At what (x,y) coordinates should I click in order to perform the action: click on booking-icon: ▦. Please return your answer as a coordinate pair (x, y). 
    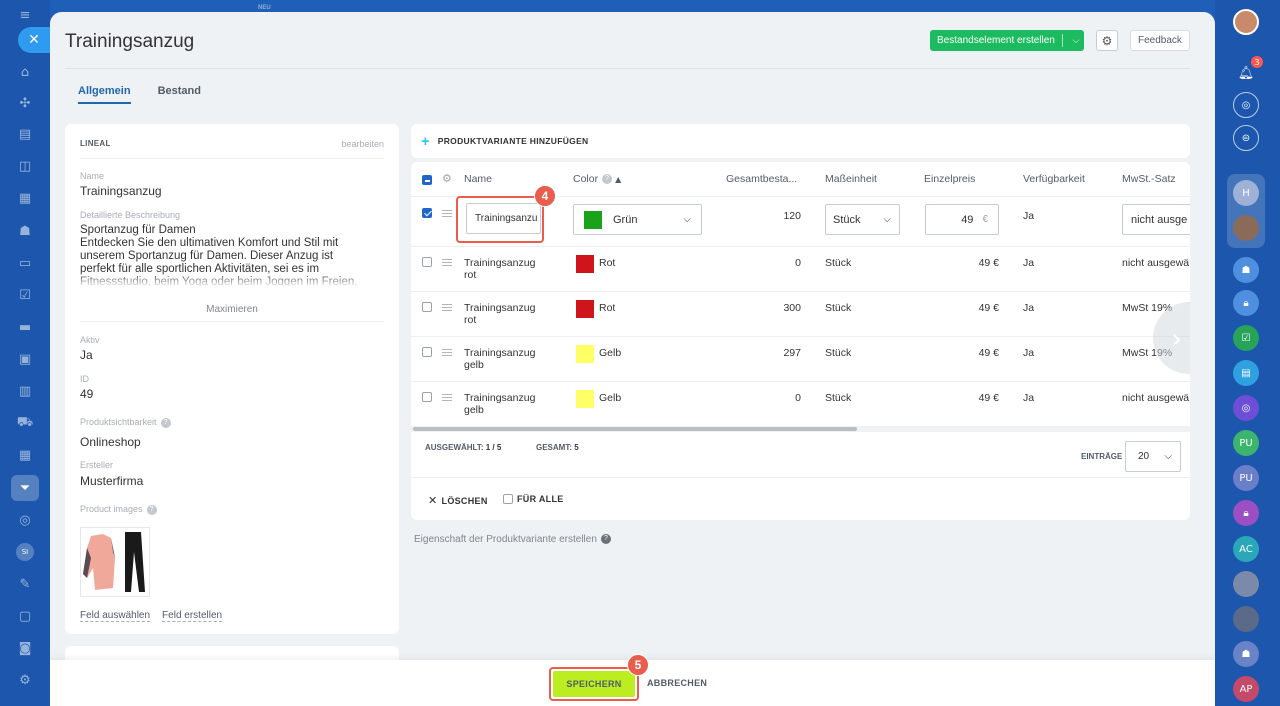
    Looking at the image, I should click on (25, 455).